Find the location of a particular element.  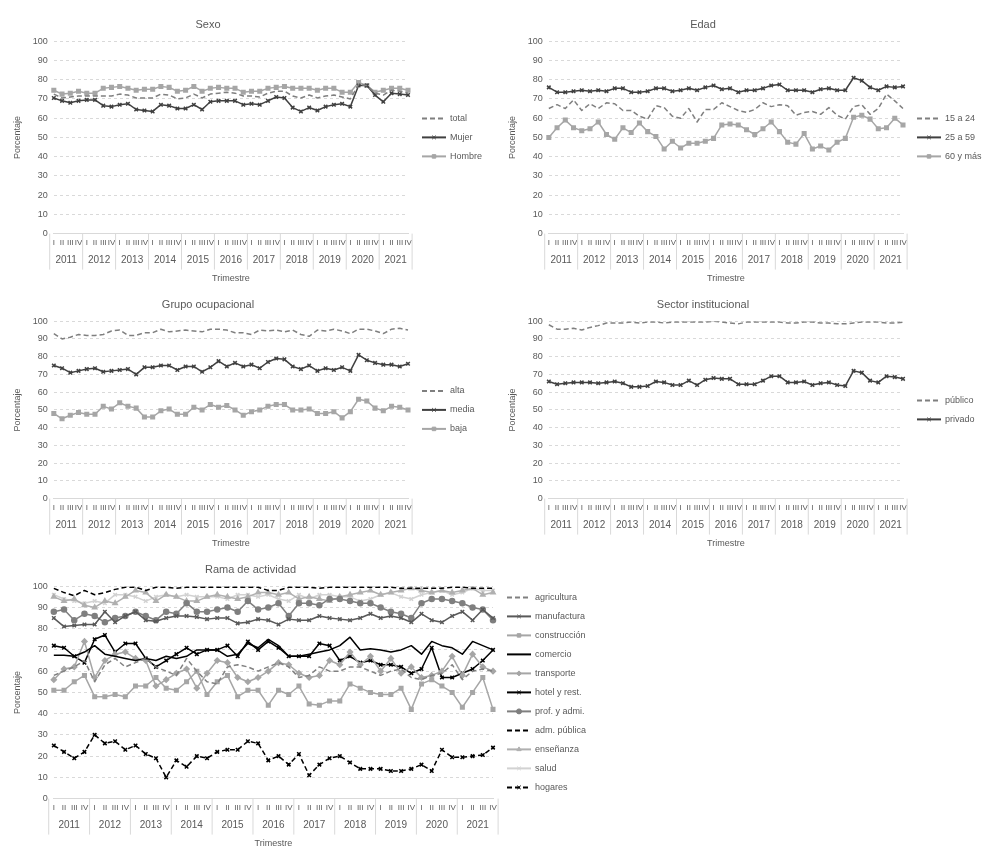

text: 2015 is located at coordinates (233, 825).